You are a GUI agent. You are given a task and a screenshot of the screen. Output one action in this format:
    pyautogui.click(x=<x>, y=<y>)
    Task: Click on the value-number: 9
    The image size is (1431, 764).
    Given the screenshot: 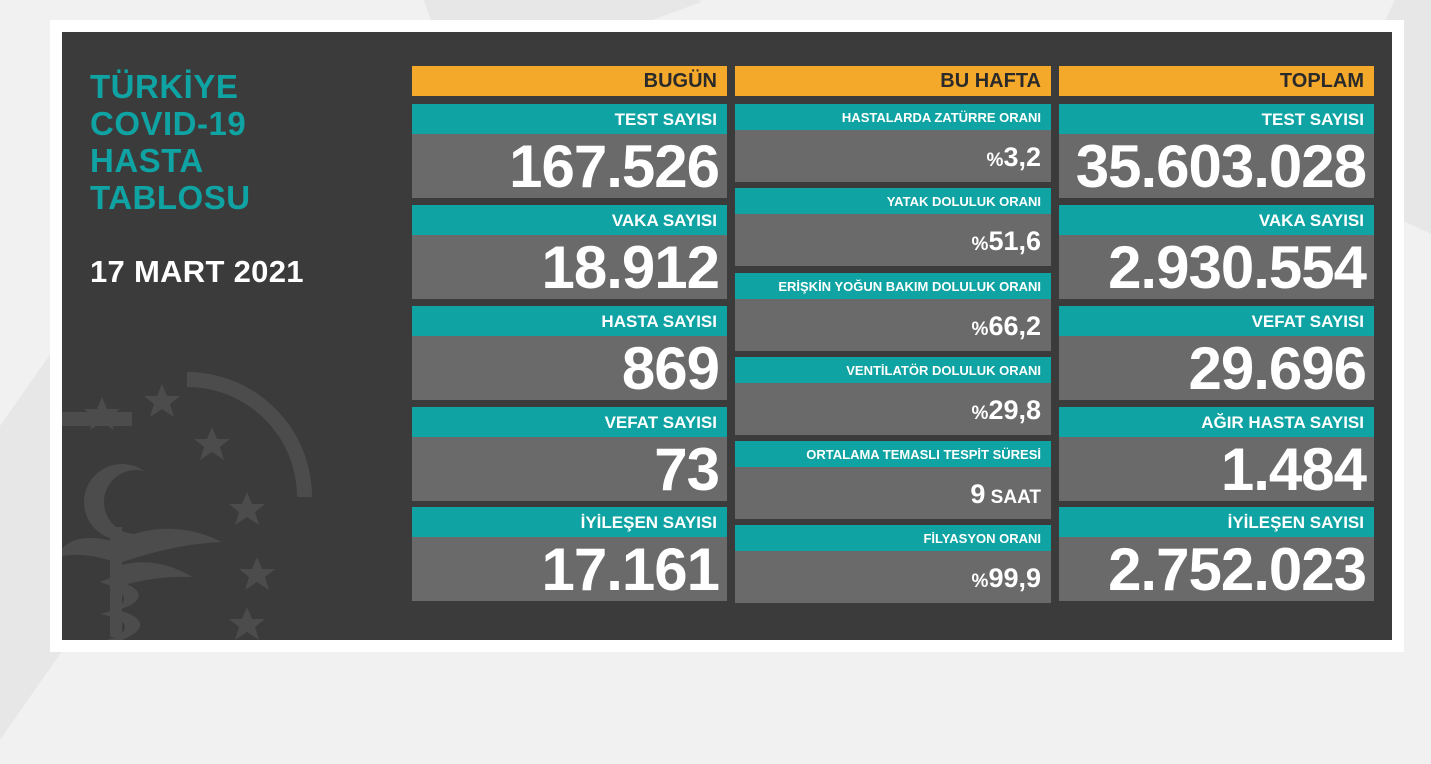 What is the action you would take?
    pyautogui.click(x=978, y=494)
    